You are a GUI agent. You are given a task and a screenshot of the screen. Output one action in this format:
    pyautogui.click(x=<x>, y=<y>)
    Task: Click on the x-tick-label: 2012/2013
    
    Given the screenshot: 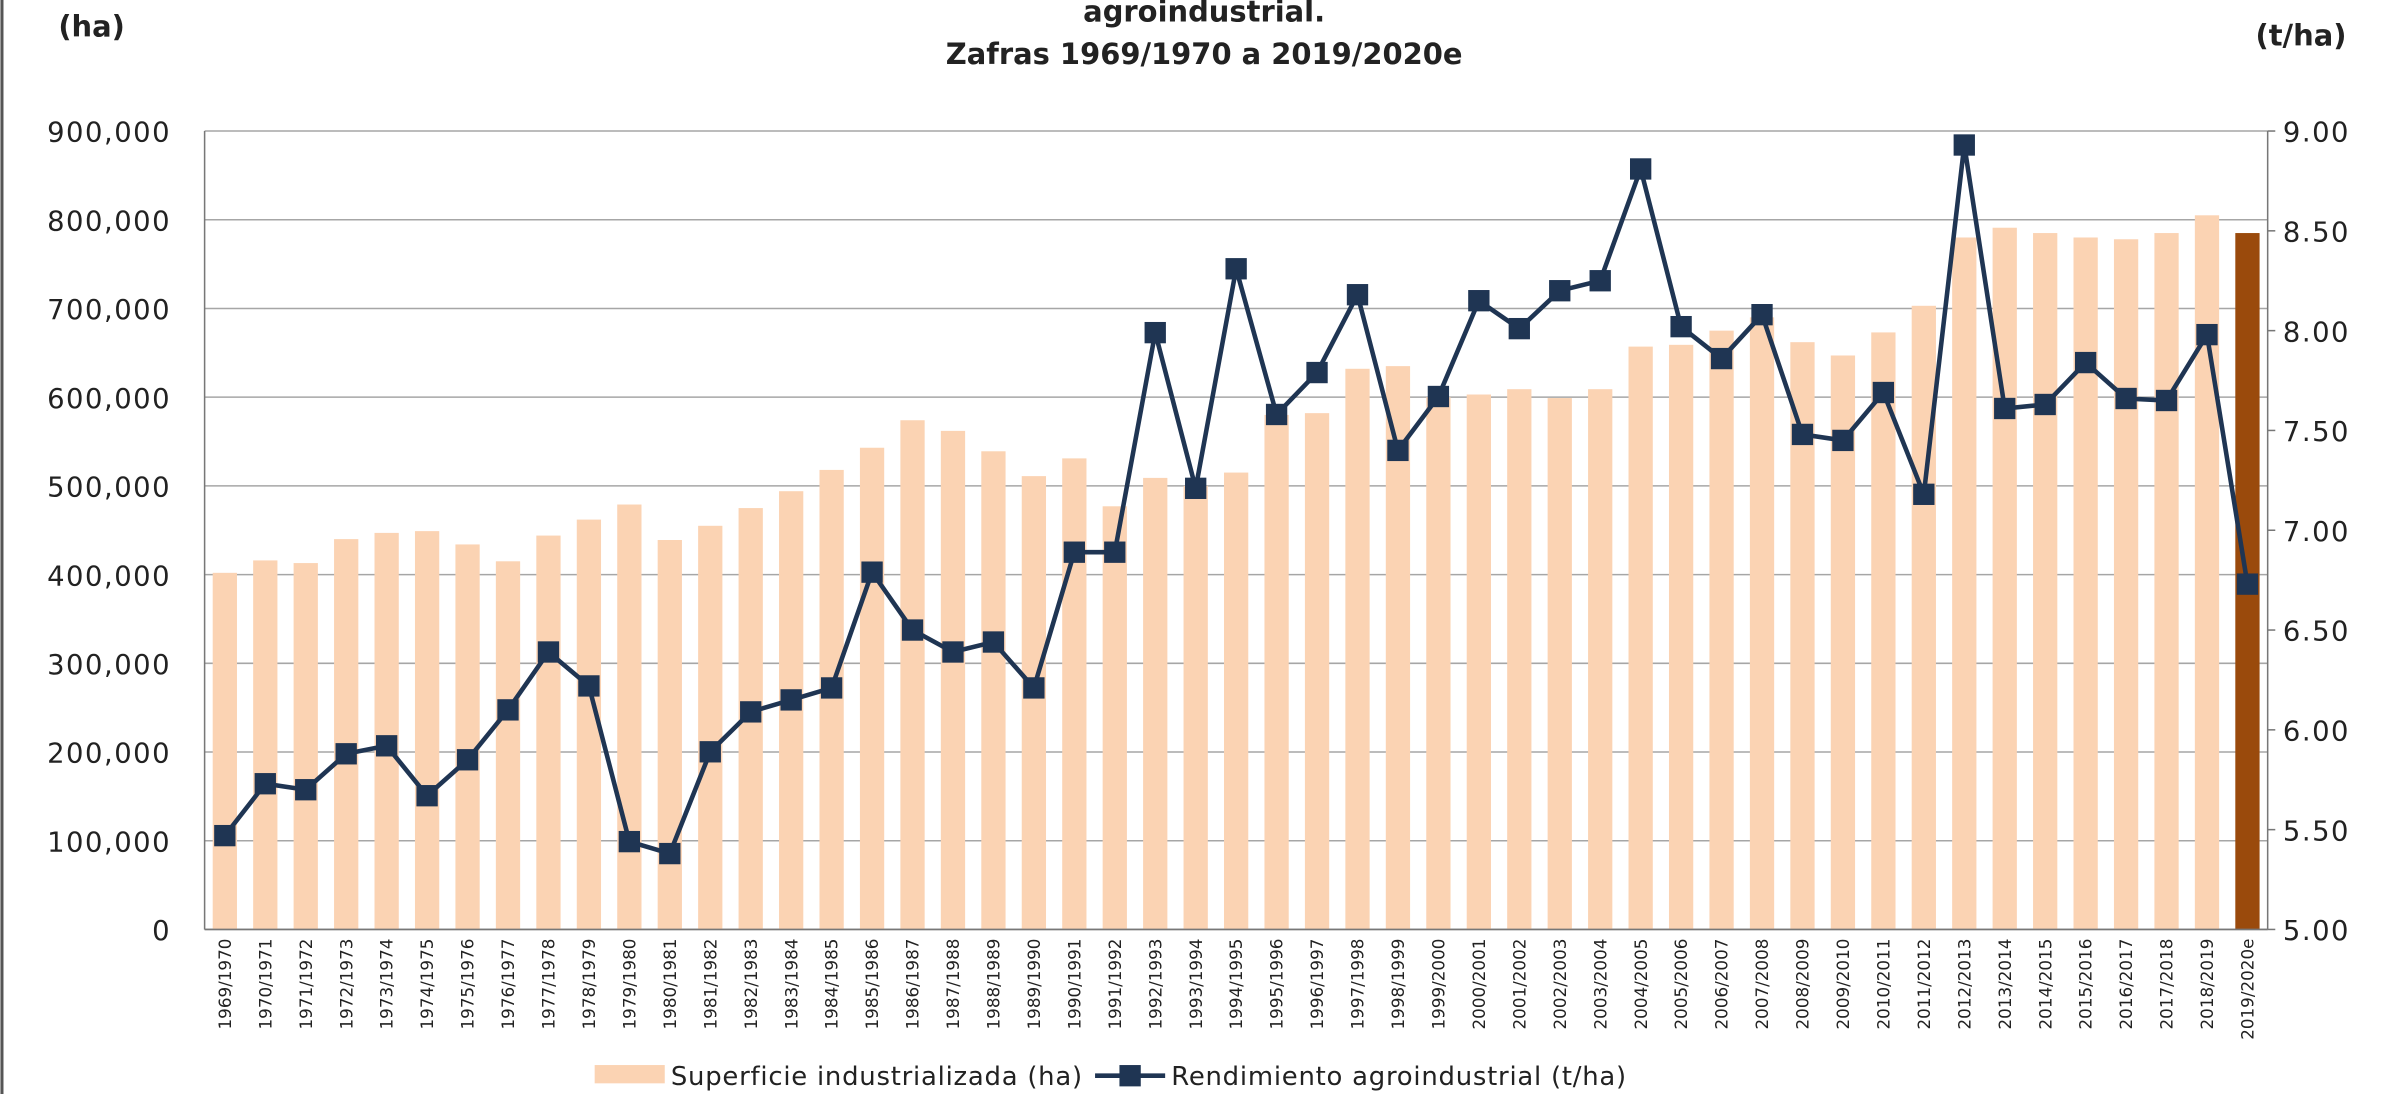 What is the action you would take?
    pyautogui.click(x=1964, y=984)
    